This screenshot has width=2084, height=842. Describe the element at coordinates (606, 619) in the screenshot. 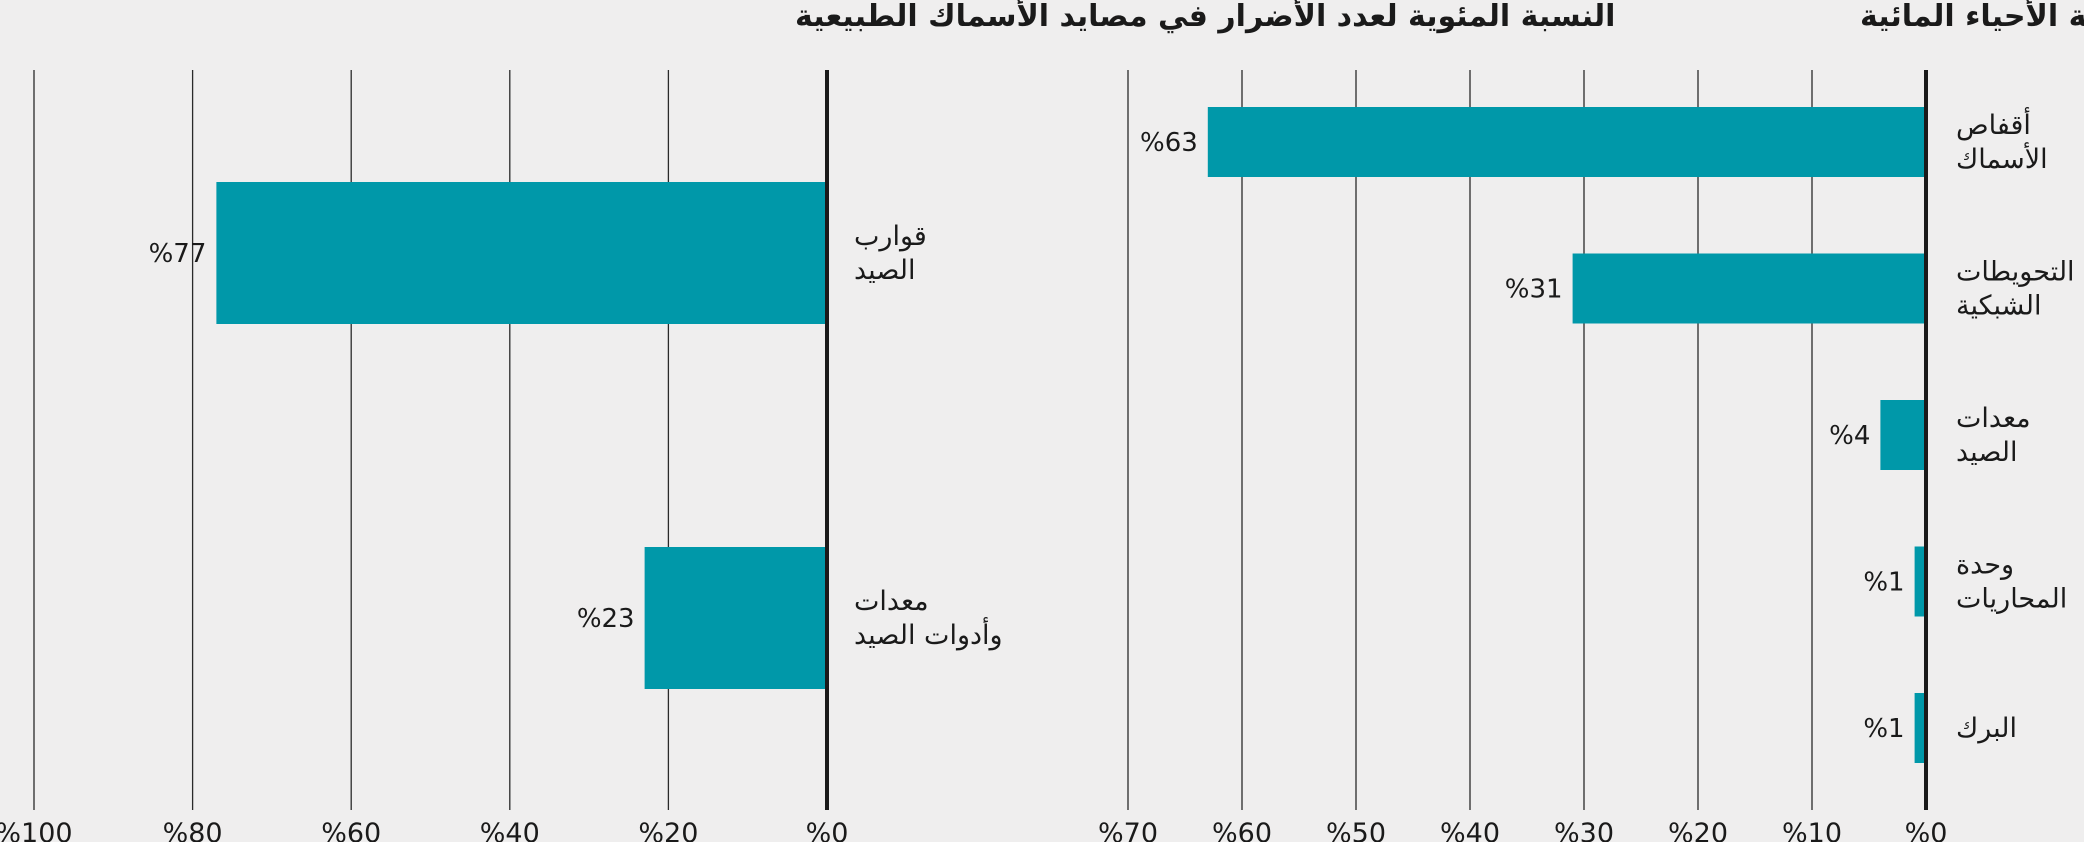

I see `value-label: %23` at that location.